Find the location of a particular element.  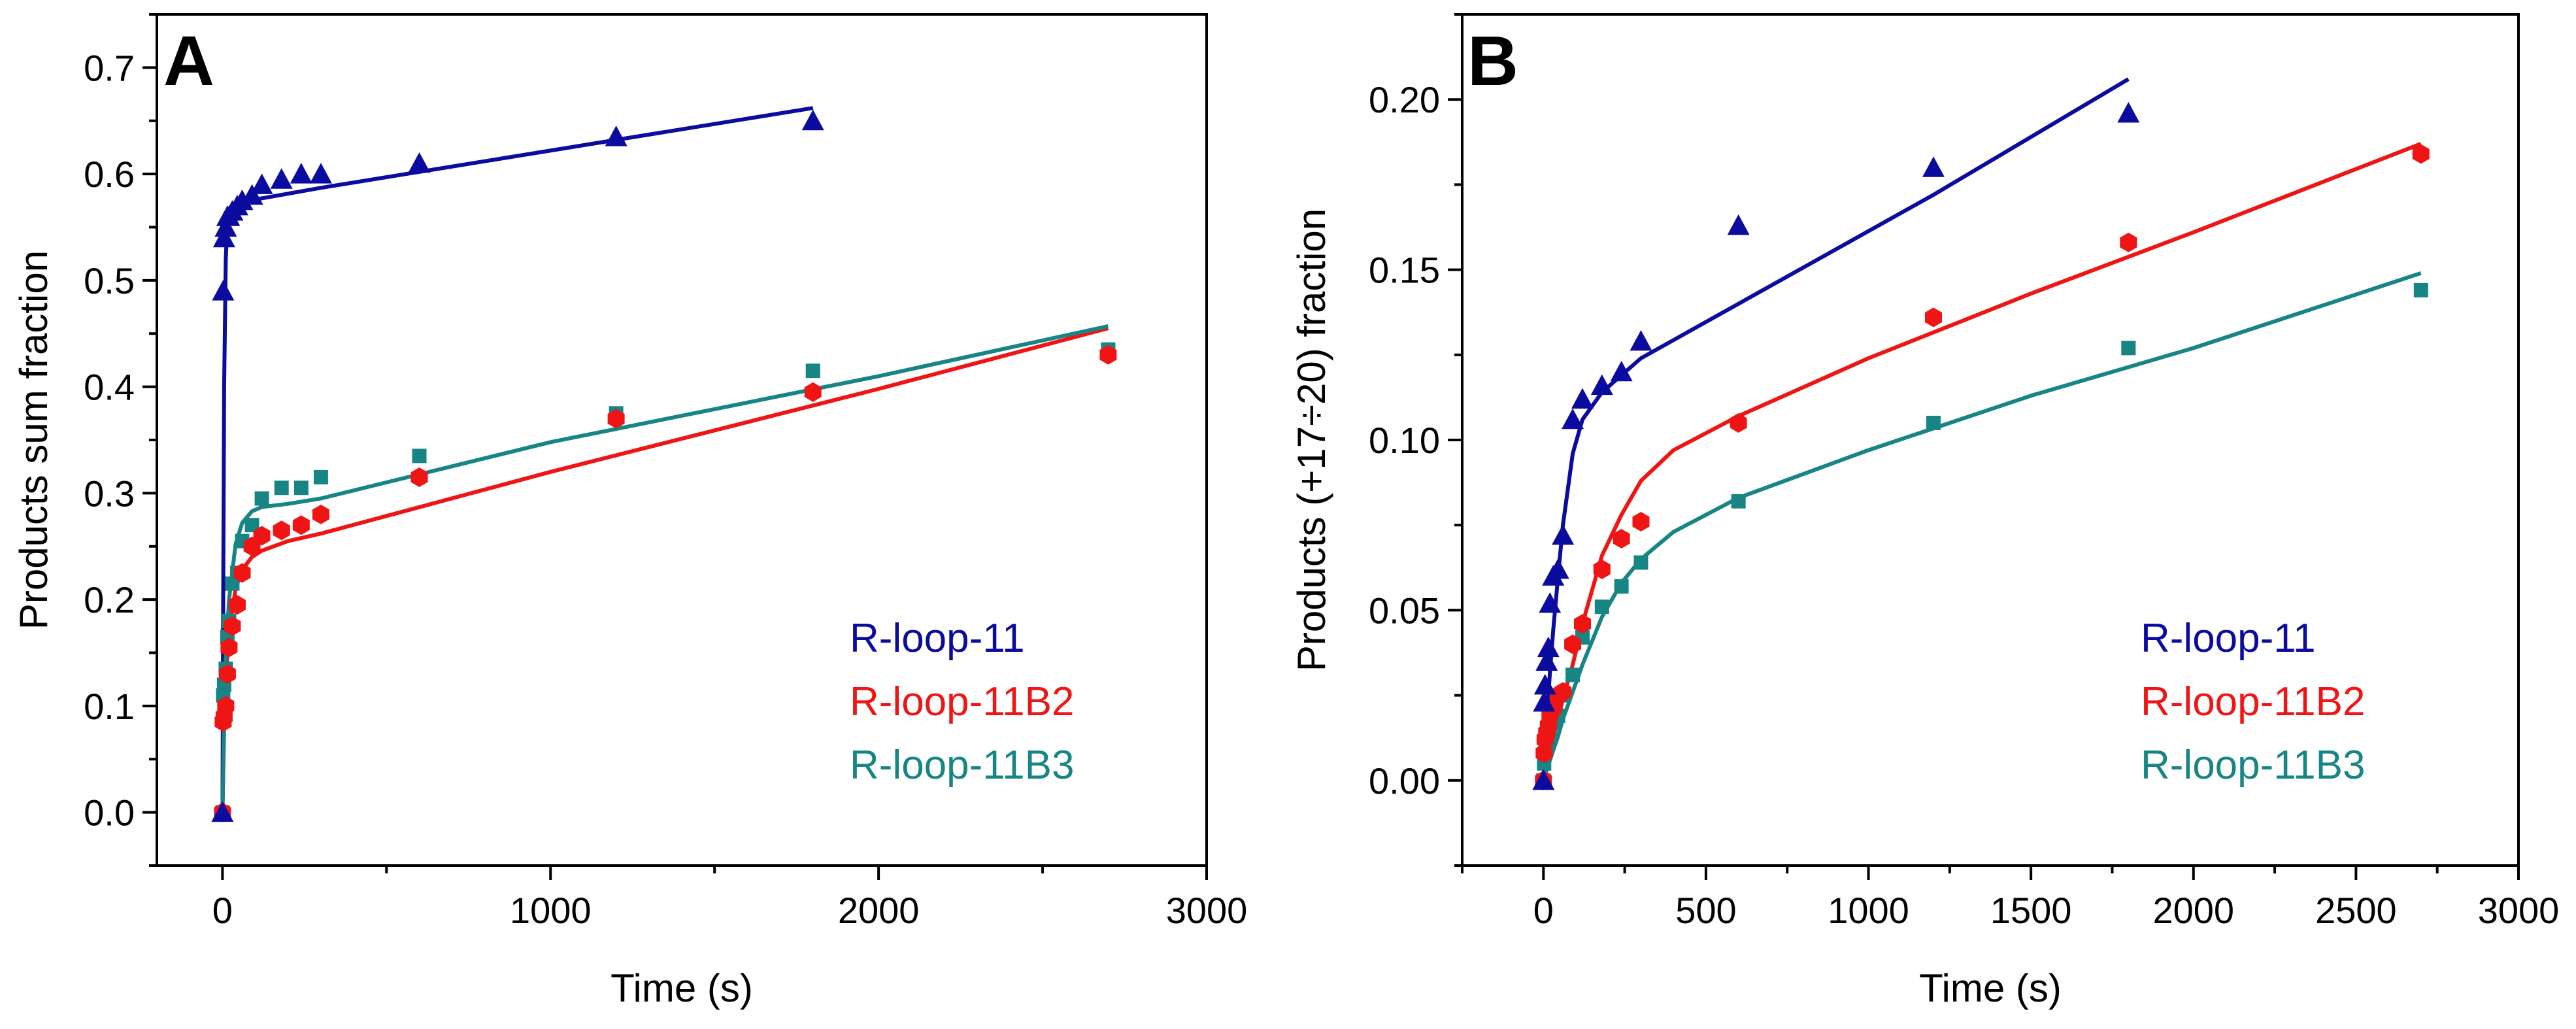

y-tick-label: 0.20 is located at coordinates (1405, 99).